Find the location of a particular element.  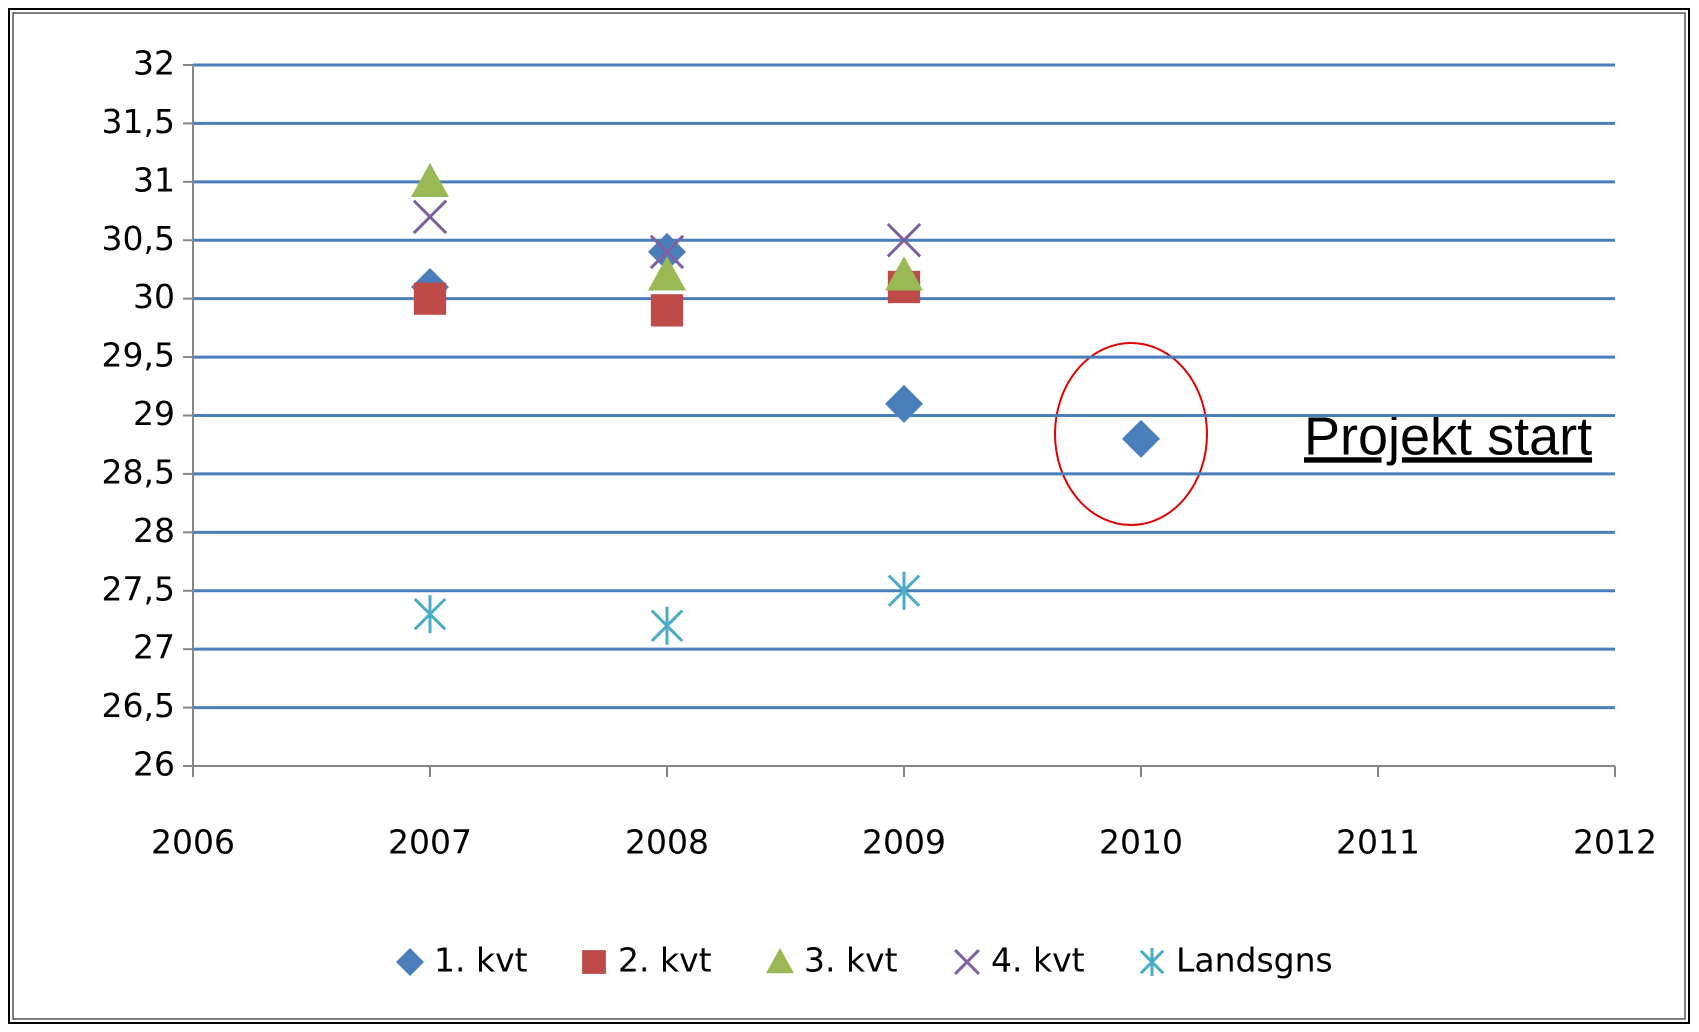

x-tick-label: 2011 is located at coordinates (1378, 842).